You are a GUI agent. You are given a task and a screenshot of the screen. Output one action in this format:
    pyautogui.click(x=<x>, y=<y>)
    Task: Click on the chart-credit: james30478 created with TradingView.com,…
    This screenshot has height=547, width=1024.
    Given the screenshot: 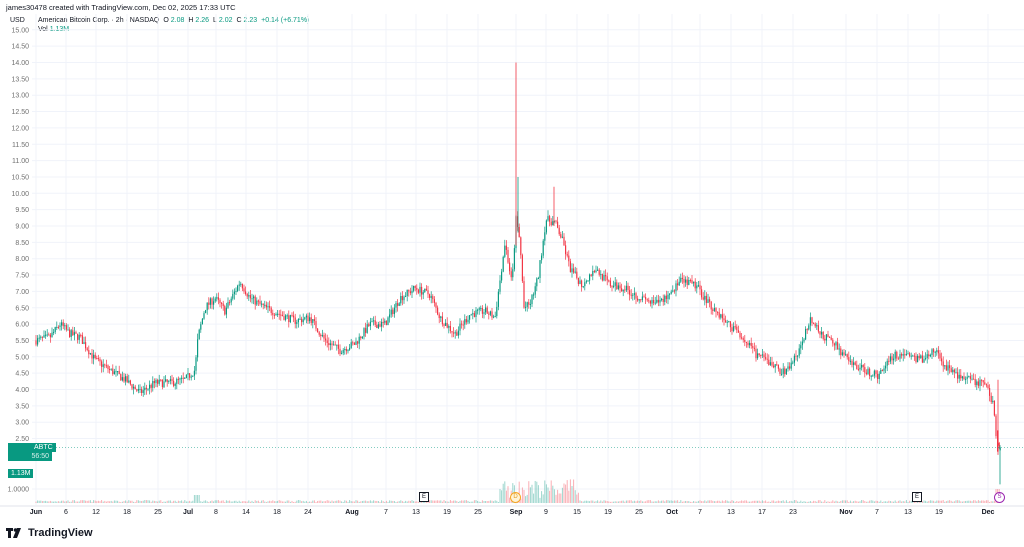 What is the action you would take?
    pyautogui.click(x=121, y=7)
    